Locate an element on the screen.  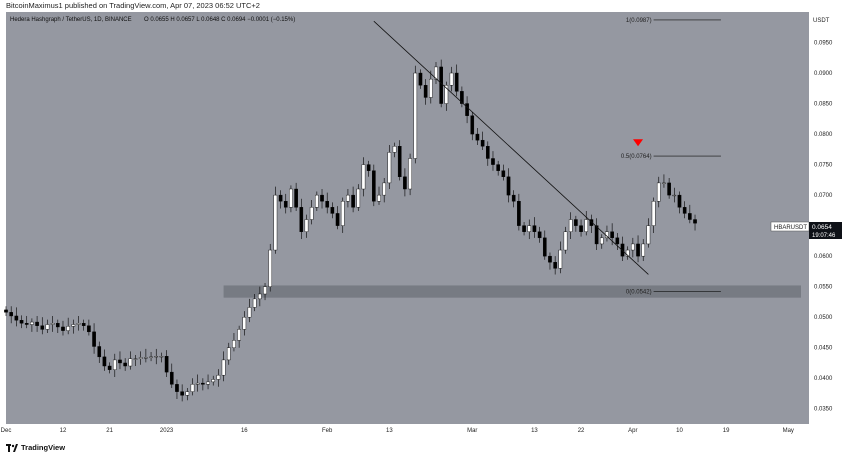
y-tick-label: 0.0950 is located at coordinates (823, 44).